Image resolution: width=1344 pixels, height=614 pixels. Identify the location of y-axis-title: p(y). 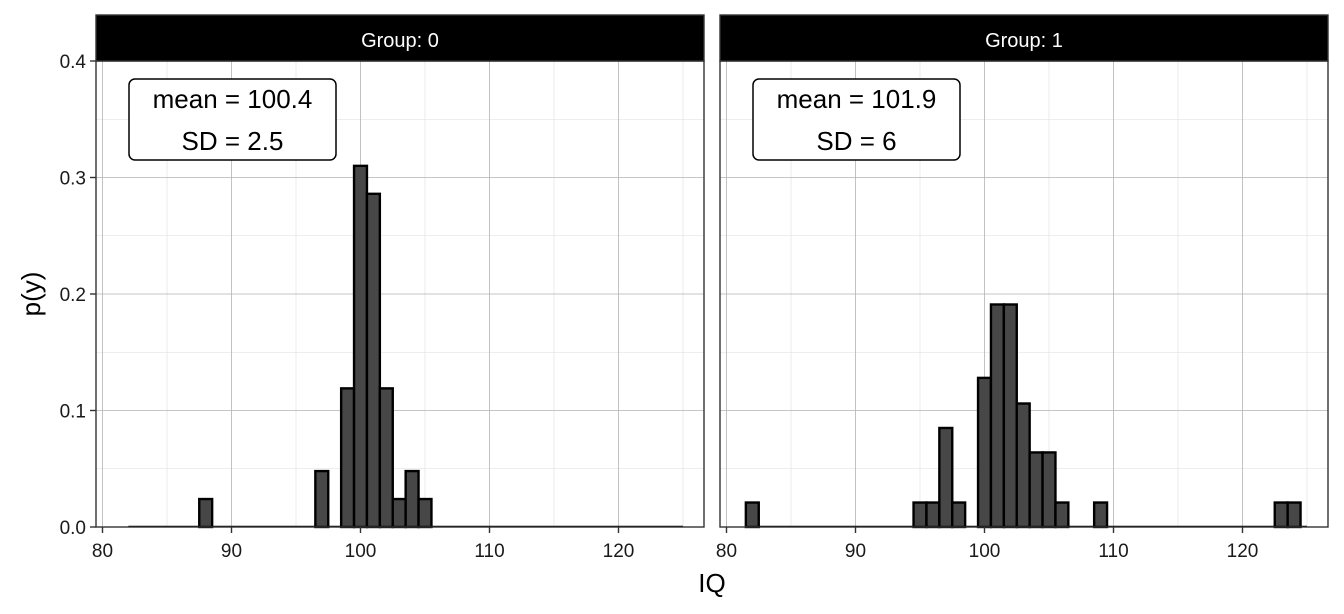
(31, 294).